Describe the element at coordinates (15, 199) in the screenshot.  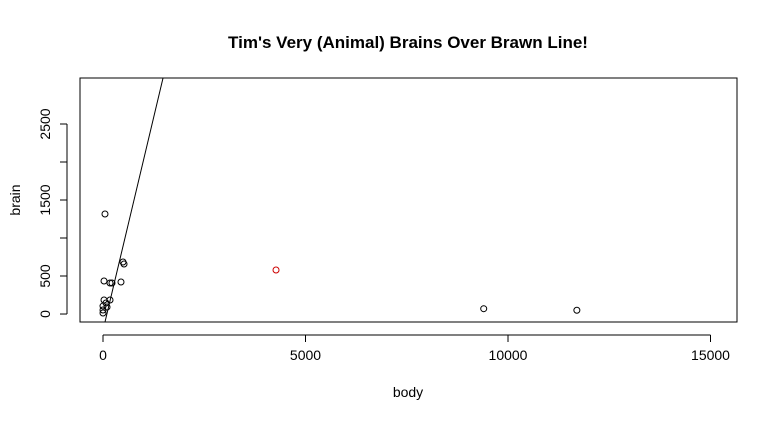
I see `y-axis-label: brain` at that location.